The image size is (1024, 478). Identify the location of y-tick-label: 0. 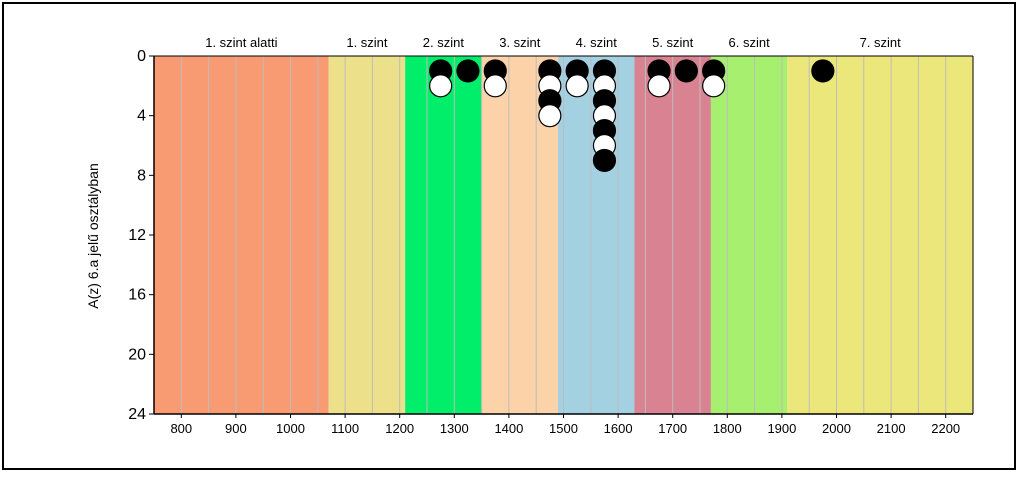
(141, 56).